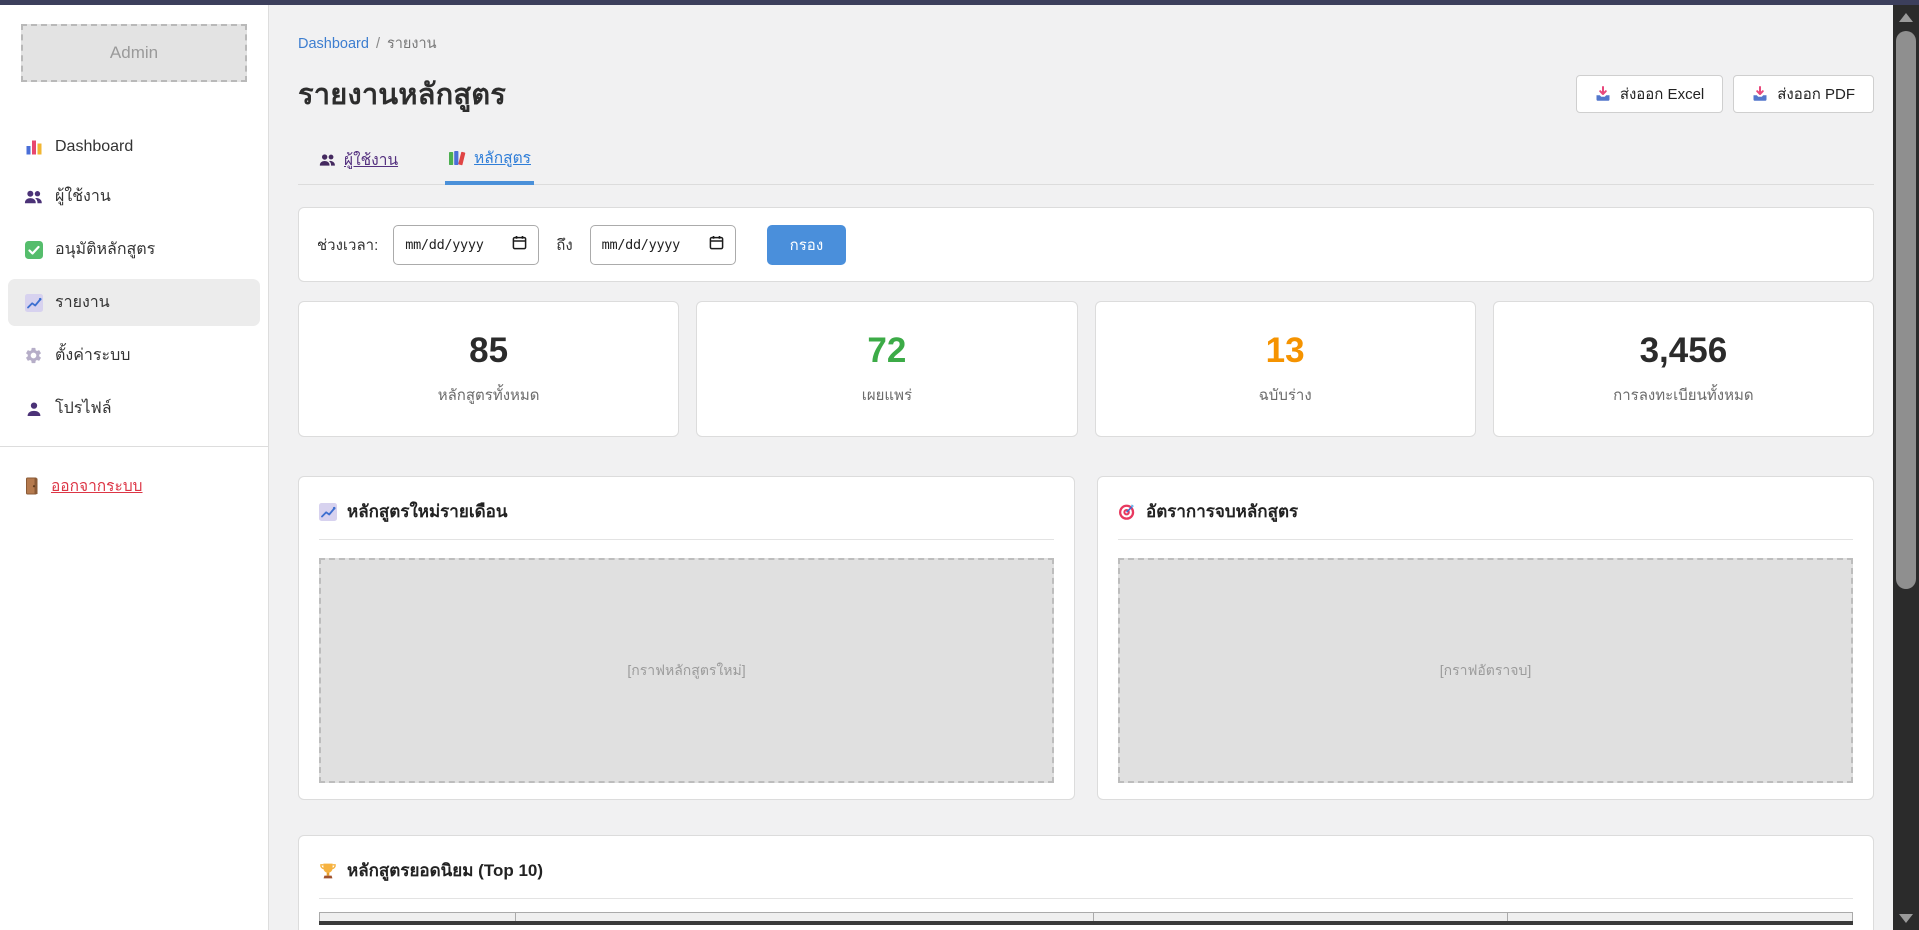 The image size is (1919, 930). What do you see at coordinates (1485, 517) in the screenshot?
I see `chart-header: อัตราการจบหลักสูตร` at bounding box center [1485, 517].